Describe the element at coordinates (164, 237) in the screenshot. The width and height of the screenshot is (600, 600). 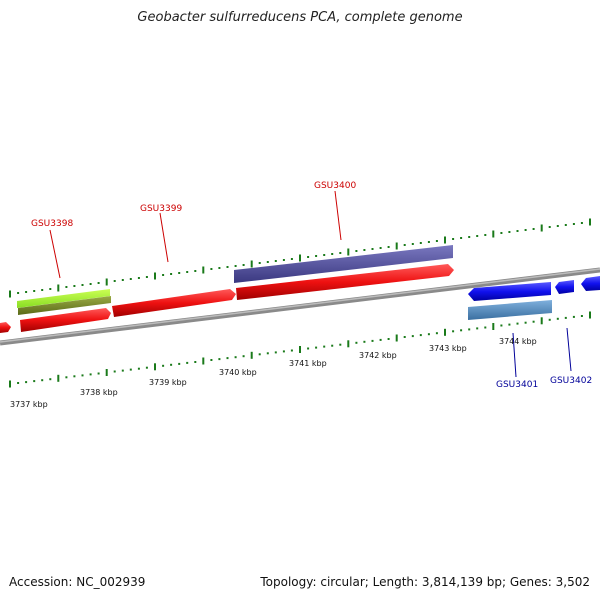
I see `leader-line-gsu3399` at that location.